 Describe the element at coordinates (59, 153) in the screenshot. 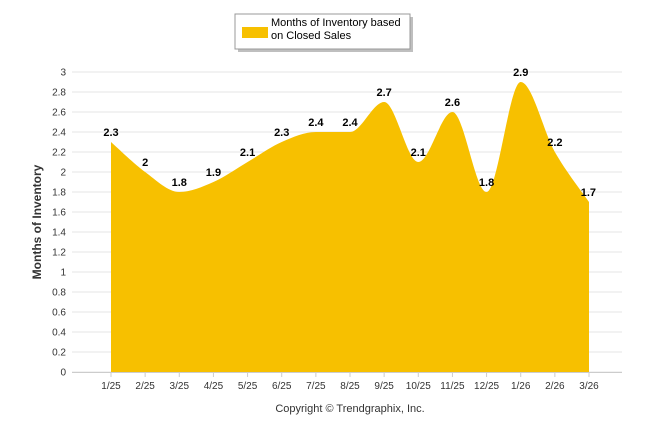

I see `y-tick-label: 2.2` at that location.